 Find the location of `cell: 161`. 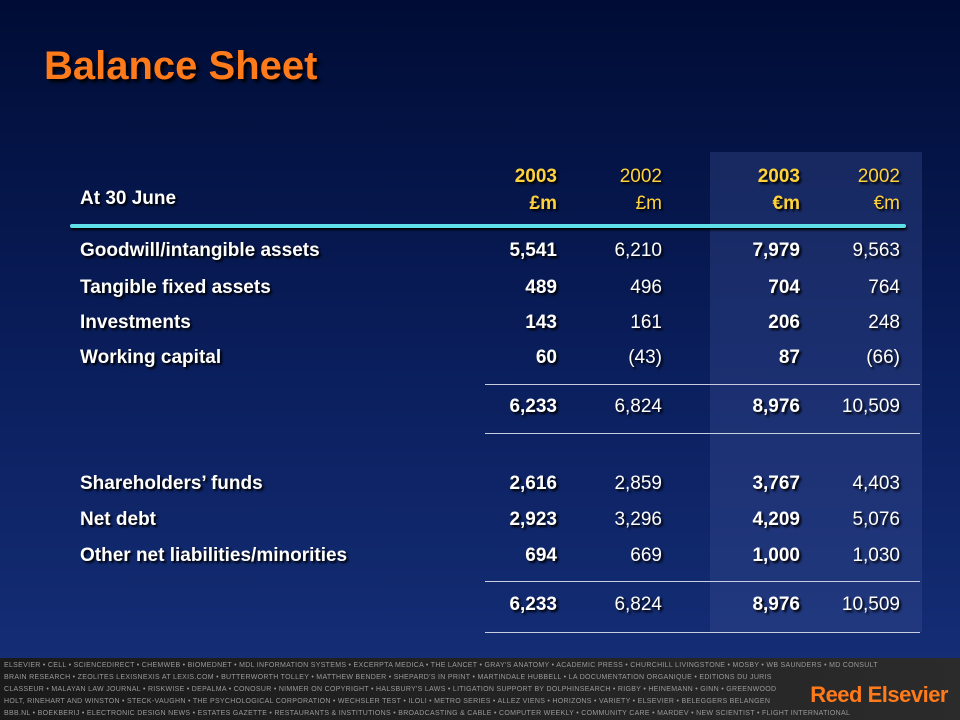

cell: 161 is located at coordinates (646, 322).